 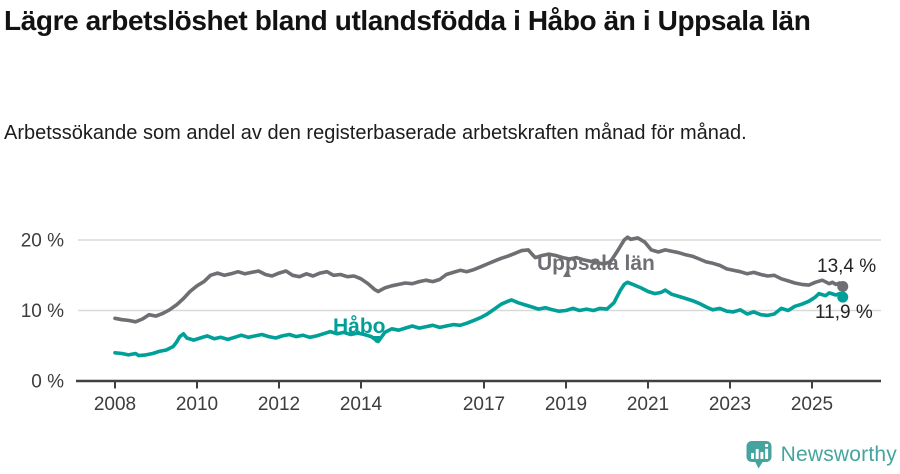 What do you see at coordinates (376, 339) in the screenshot?
I see `series-label-pointer-h-bo` at bounding box center [376, 339].